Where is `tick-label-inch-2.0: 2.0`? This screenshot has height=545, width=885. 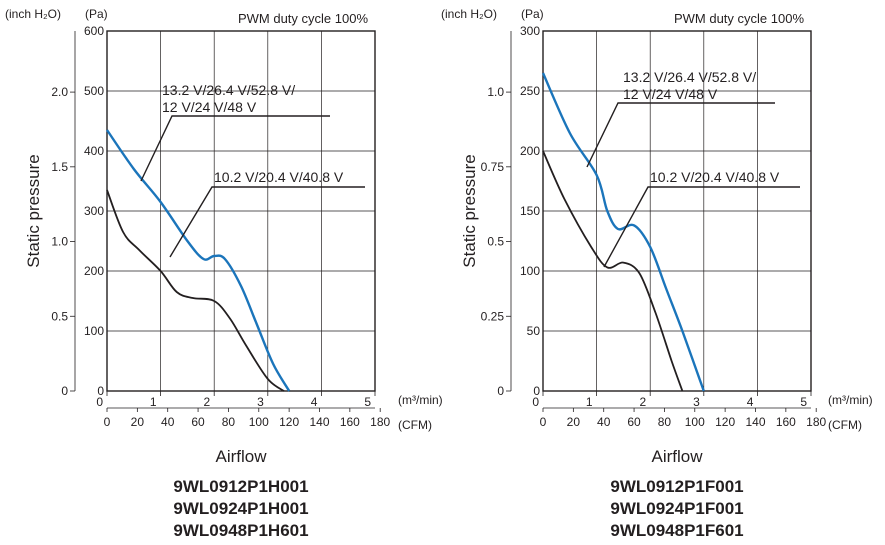
tick-label-inch-2.0: 2.0 is located at coordinates (59, 92).